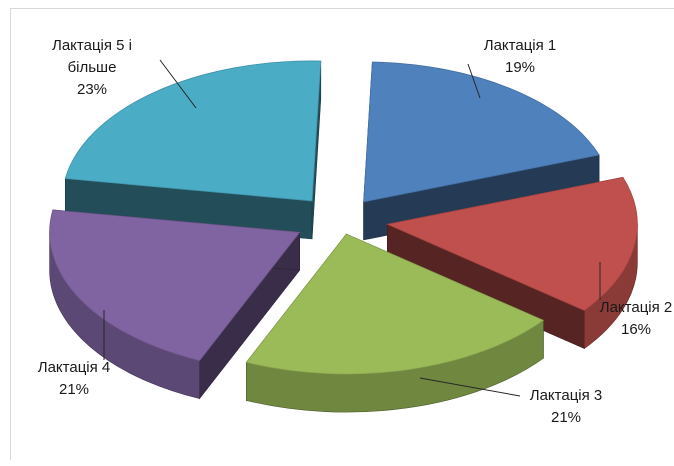 Image resolution: width=674 pixels, height=466 pixels. What do you see at coordinates (636, 318) in the screenshot?
I see `slice-label-2: Лактація 2 16%` at bounding box center [636, 318].